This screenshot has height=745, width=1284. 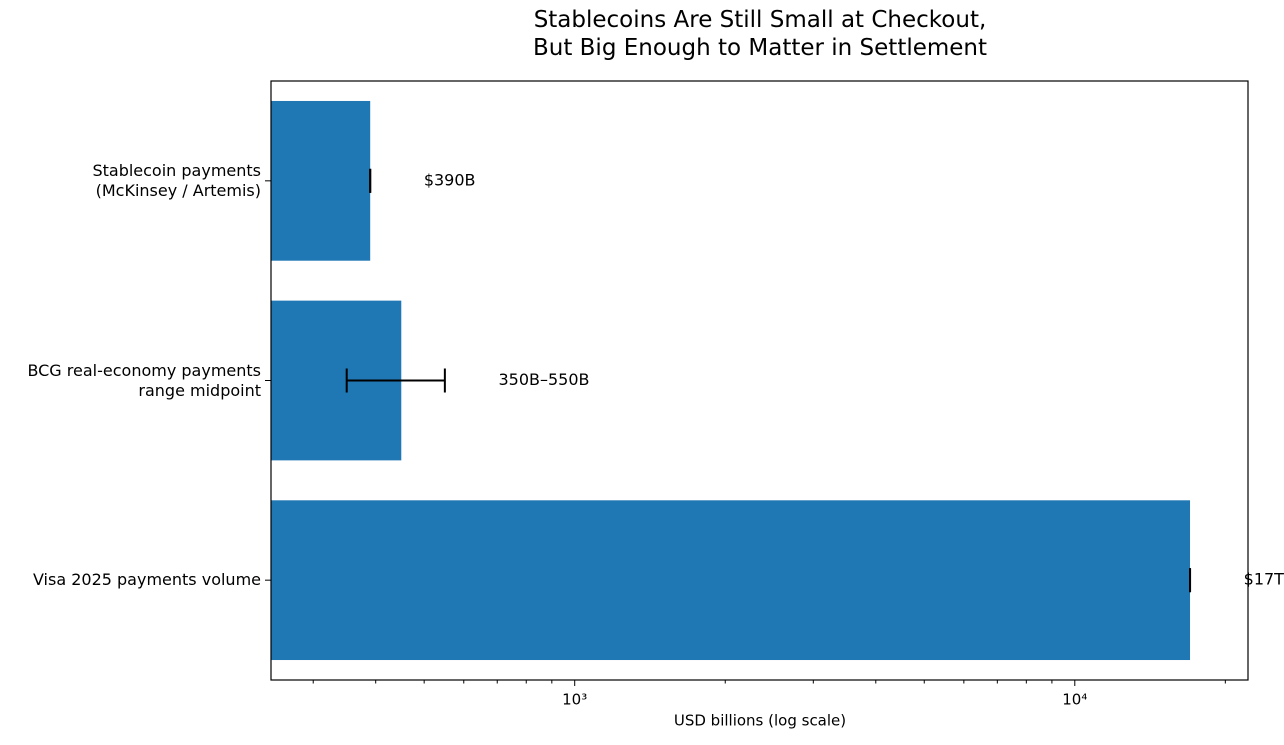 What do you see at coordinates (1074, 700) in the screenshot?
I see `x-tick-label: 10⁴` at bounding box center [1074, 700].